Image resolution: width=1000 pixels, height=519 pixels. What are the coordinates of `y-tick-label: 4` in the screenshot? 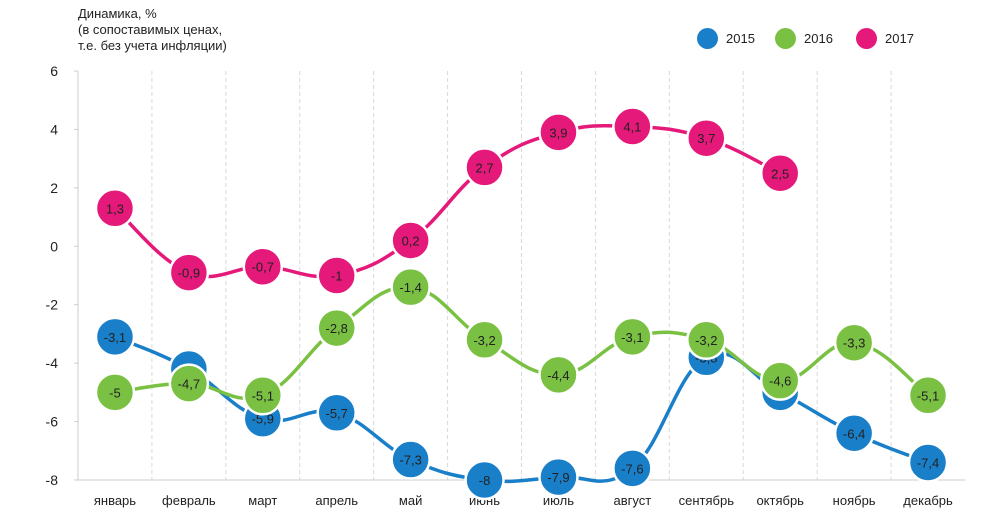 It's located at (54, 129).